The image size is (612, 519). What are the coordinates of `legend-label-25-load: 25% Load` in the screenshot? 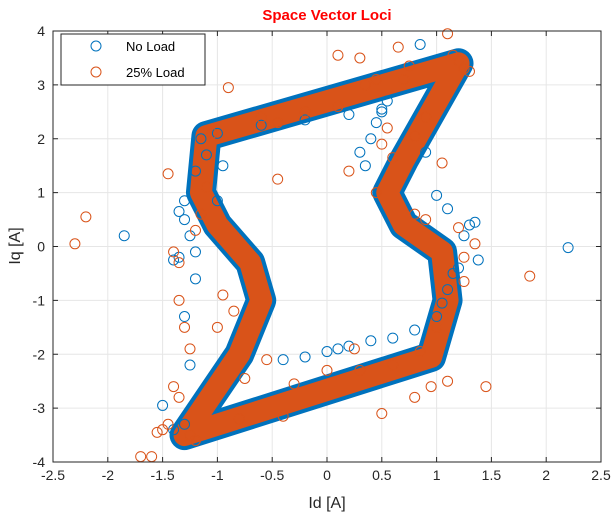 It's located at (155, 72).